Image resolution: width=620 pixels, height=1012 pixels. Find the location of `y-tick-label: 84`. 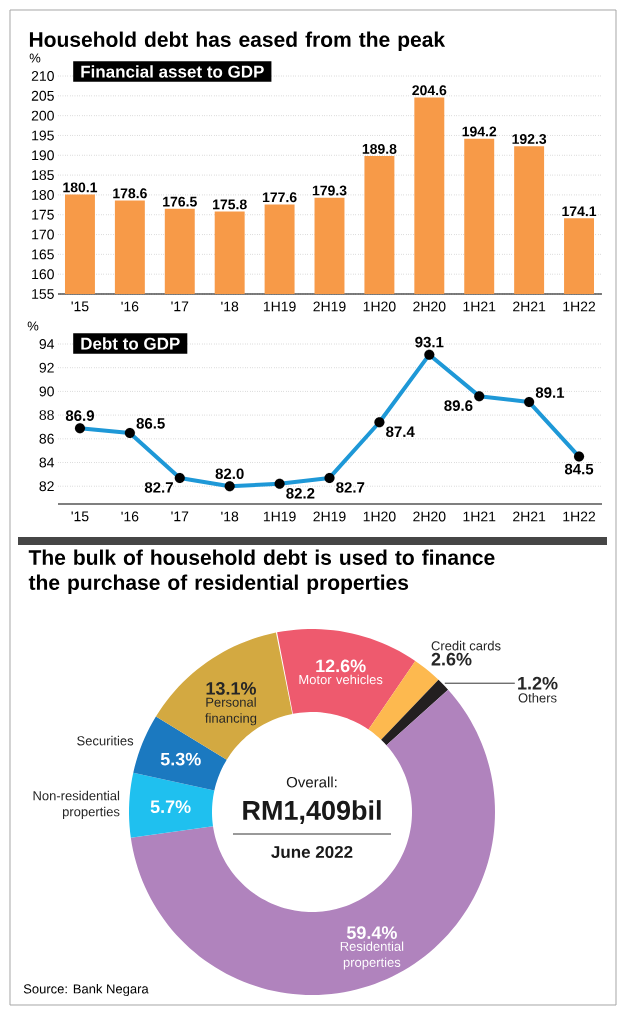

y-tick-label: 84 is located at coordinates (47, 462).